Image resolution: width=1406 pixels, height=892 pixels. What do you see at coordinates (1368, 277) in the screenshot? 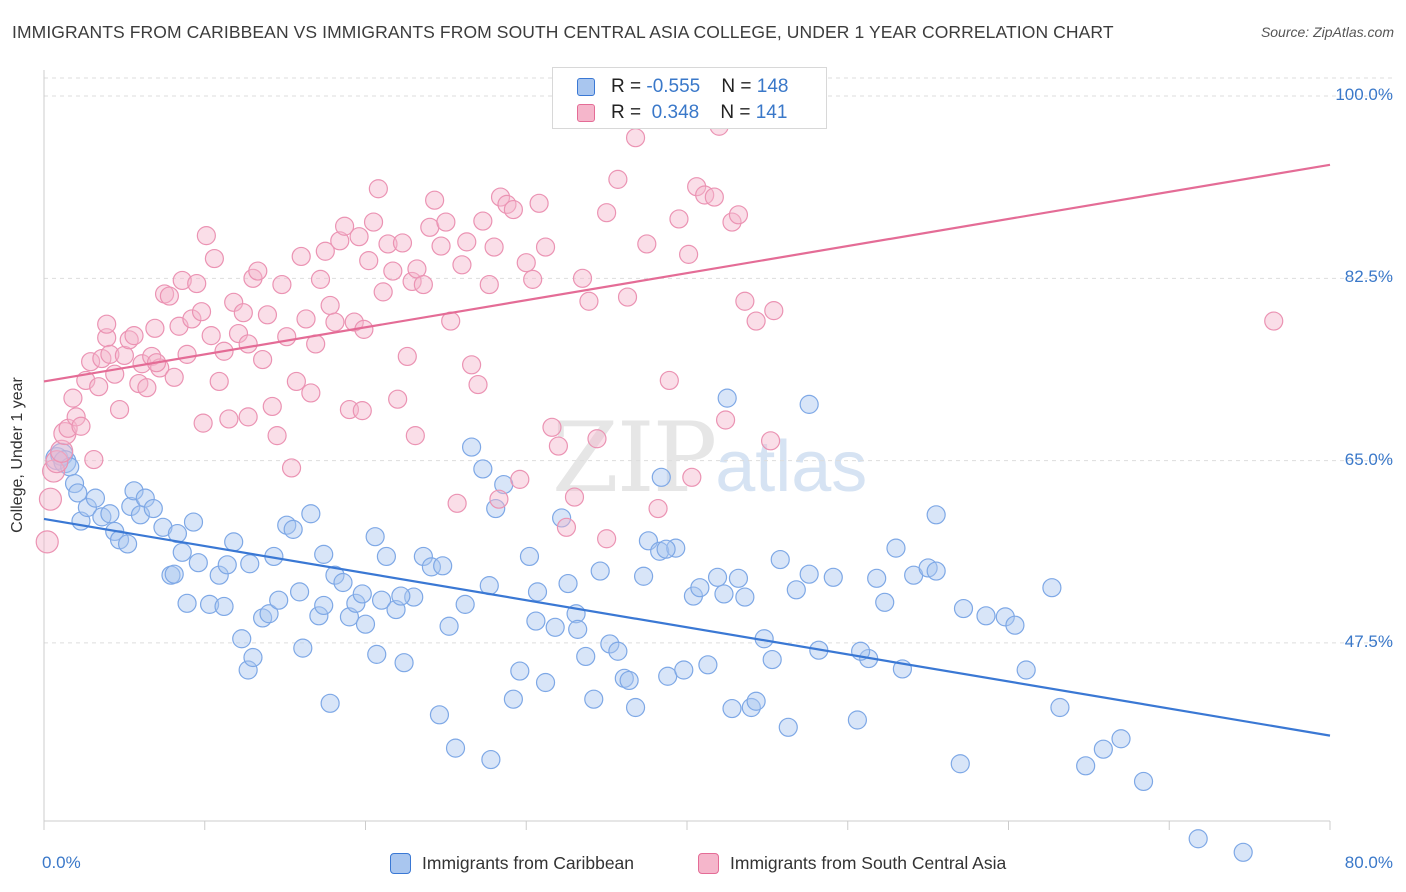
I see `y-tick-82-5: 82.5%` at bounding box center [1368, 277].